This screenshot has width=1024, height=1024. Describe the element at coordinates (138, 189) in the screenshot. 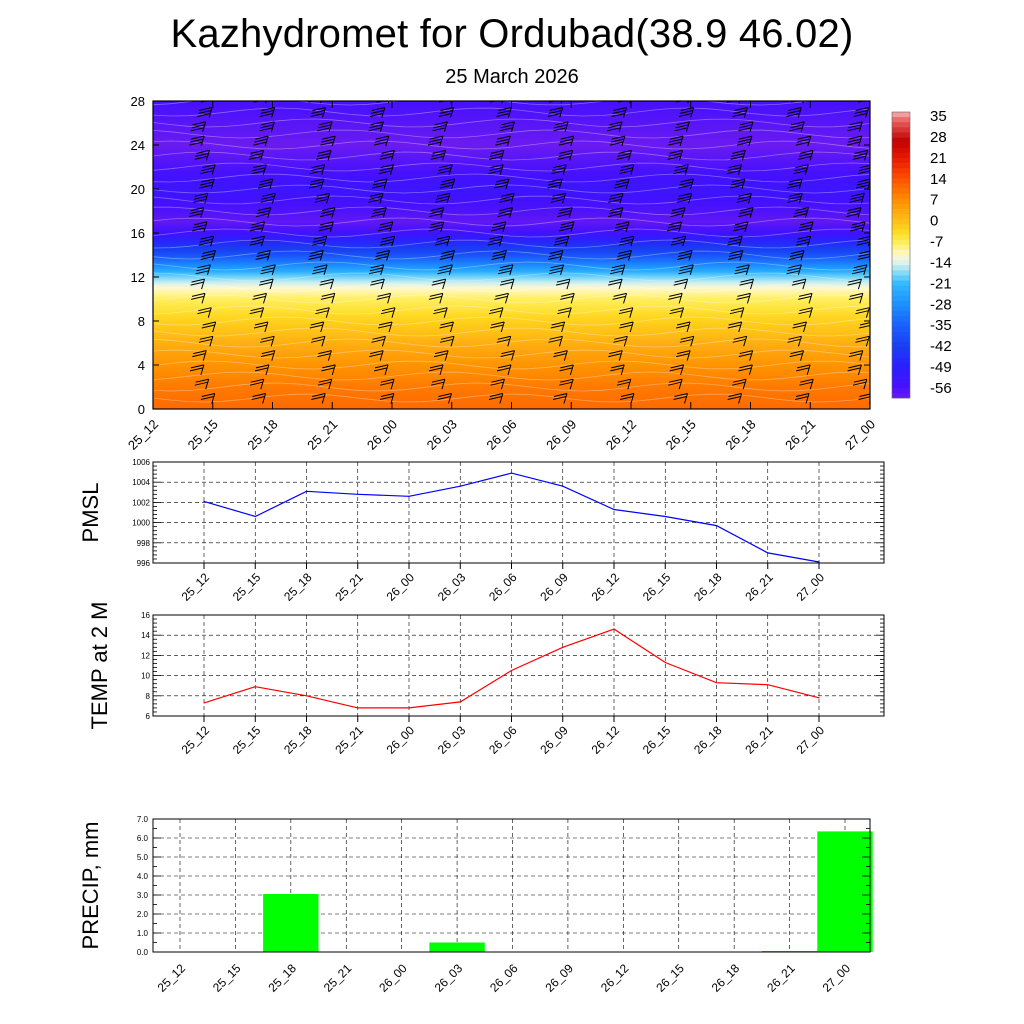

I see `y-tick-label: 20` at that location.